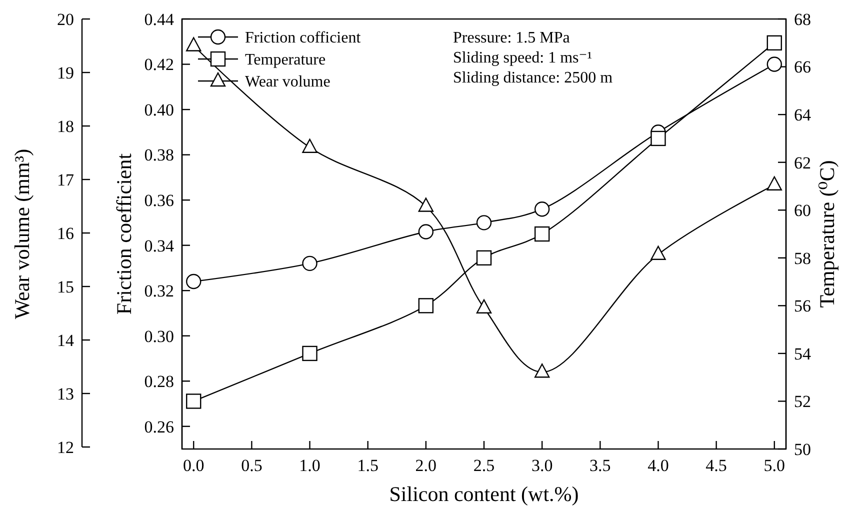 The height and width of the screenshot is (508, 851). I want to click on x-tick-label: 4.0, so click(658, 465).